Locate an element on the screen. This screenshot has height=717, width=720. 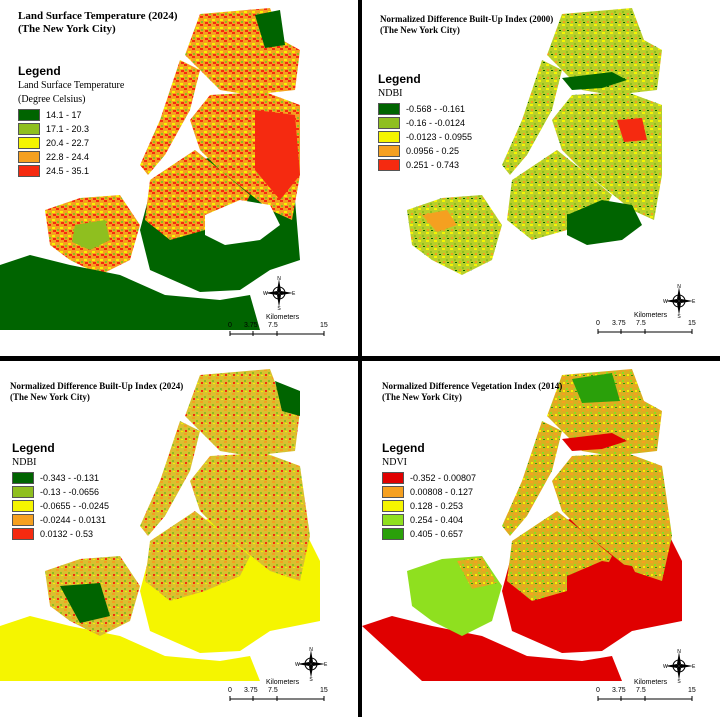
legend-item: 0.00808 - 0.127 is located at coordinates (429, 492).